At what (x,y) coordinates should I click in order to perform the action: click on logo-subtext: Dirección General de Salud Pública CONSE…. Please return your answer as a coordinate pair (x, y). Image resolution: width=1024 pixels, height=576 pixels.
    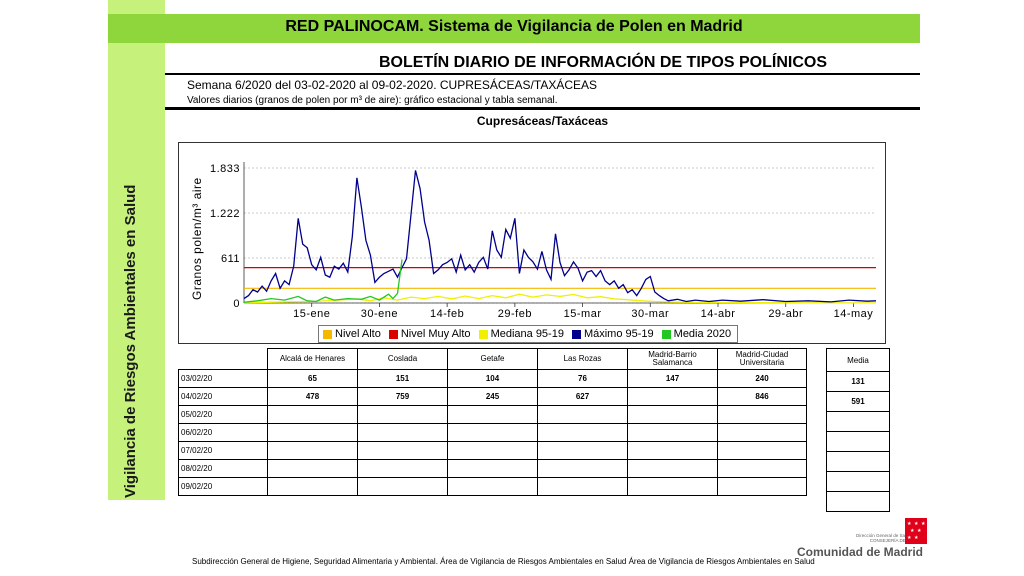
    Looking at the image, I should click on (862, 538).